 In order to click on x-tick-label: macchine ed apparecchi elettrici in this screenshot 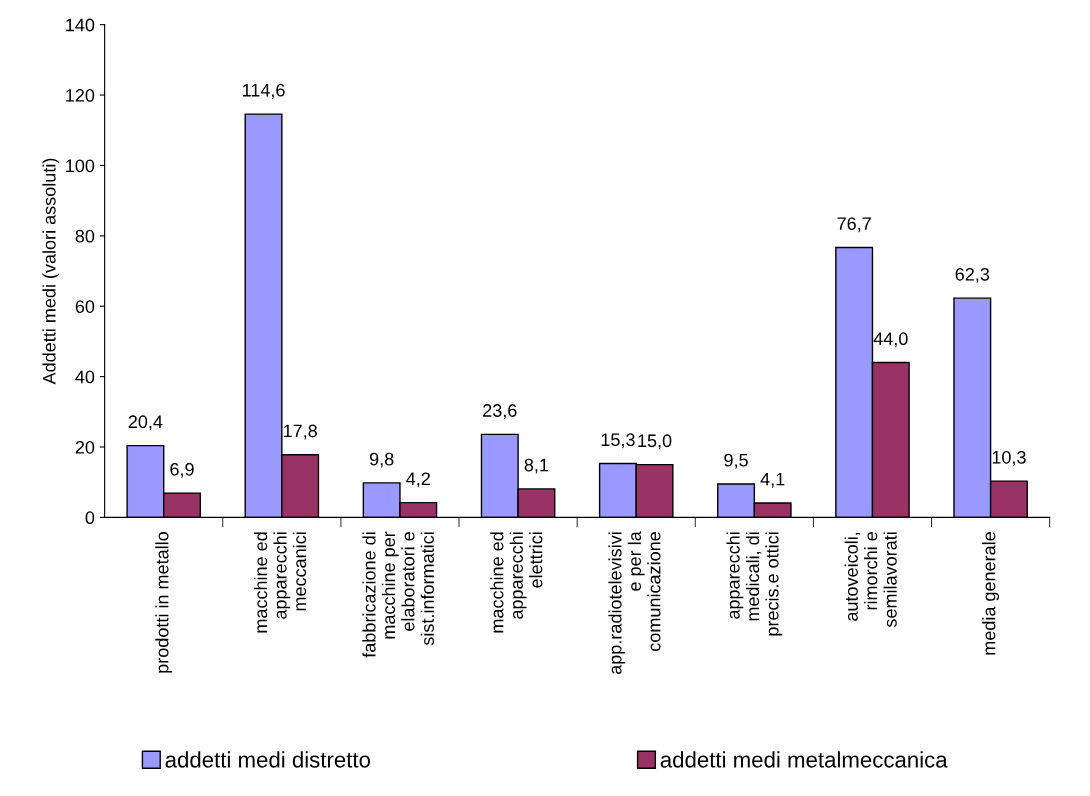, I will do `click(516, 582)`.